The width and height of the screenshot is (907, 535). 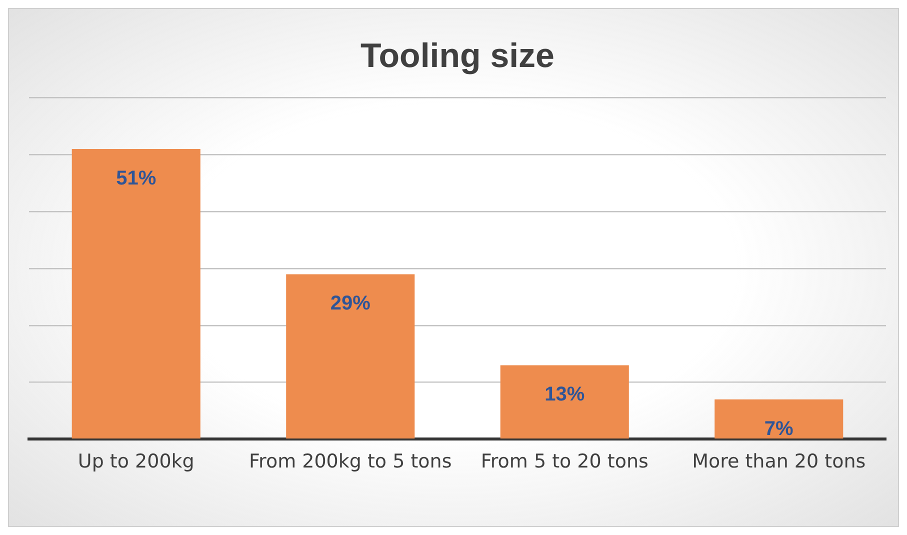 I want to click on data-label: 13%, so click(x=564, y=395).